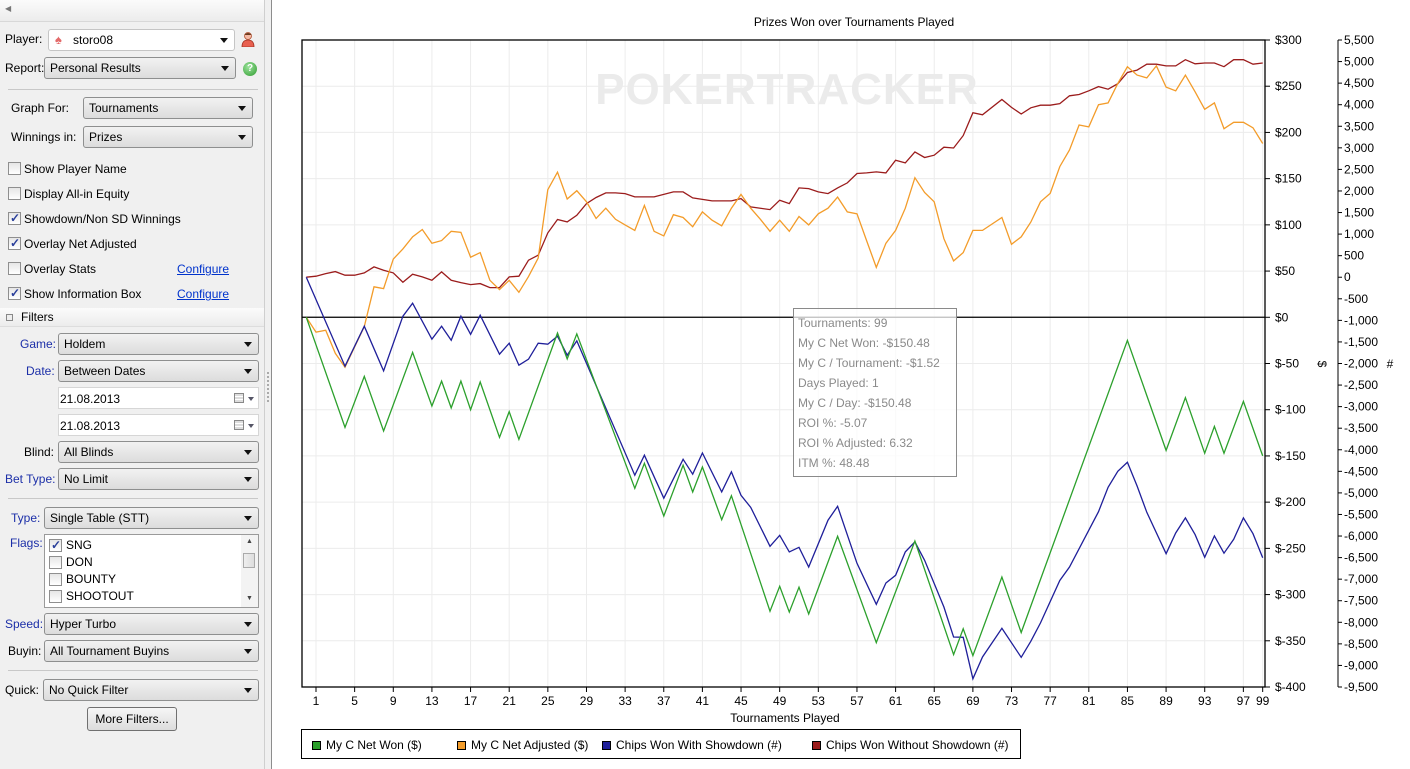 The width and height of the screenshot is (1410, 769). Describe the element at coordinates (9, 317) in the screenshot. I see `collapse-icon` at that location.